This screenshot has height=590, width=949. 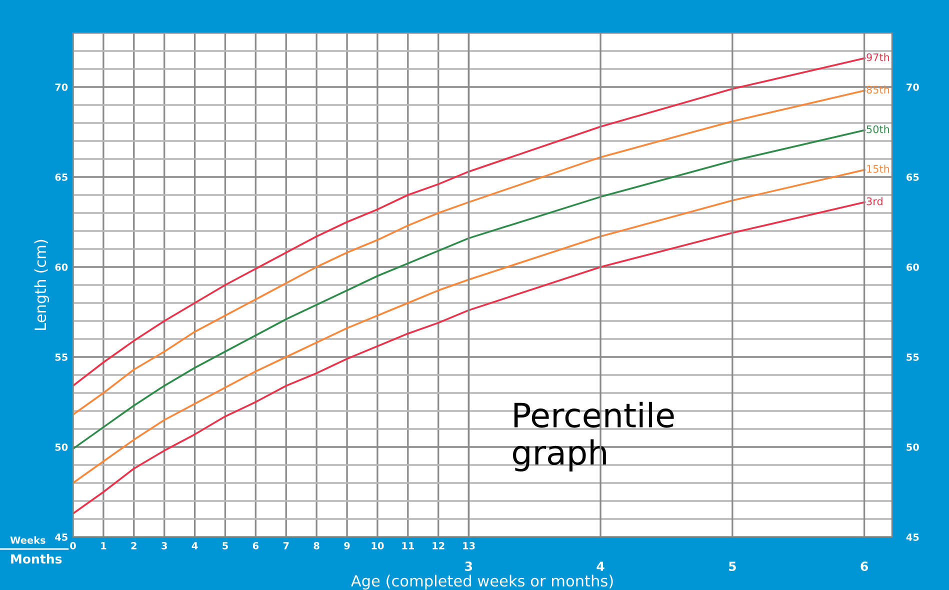 What do you see at coordinates (912, 357) in the screenshot?
I see `y2-tick-label: 55` at bounding box center [912, 357].